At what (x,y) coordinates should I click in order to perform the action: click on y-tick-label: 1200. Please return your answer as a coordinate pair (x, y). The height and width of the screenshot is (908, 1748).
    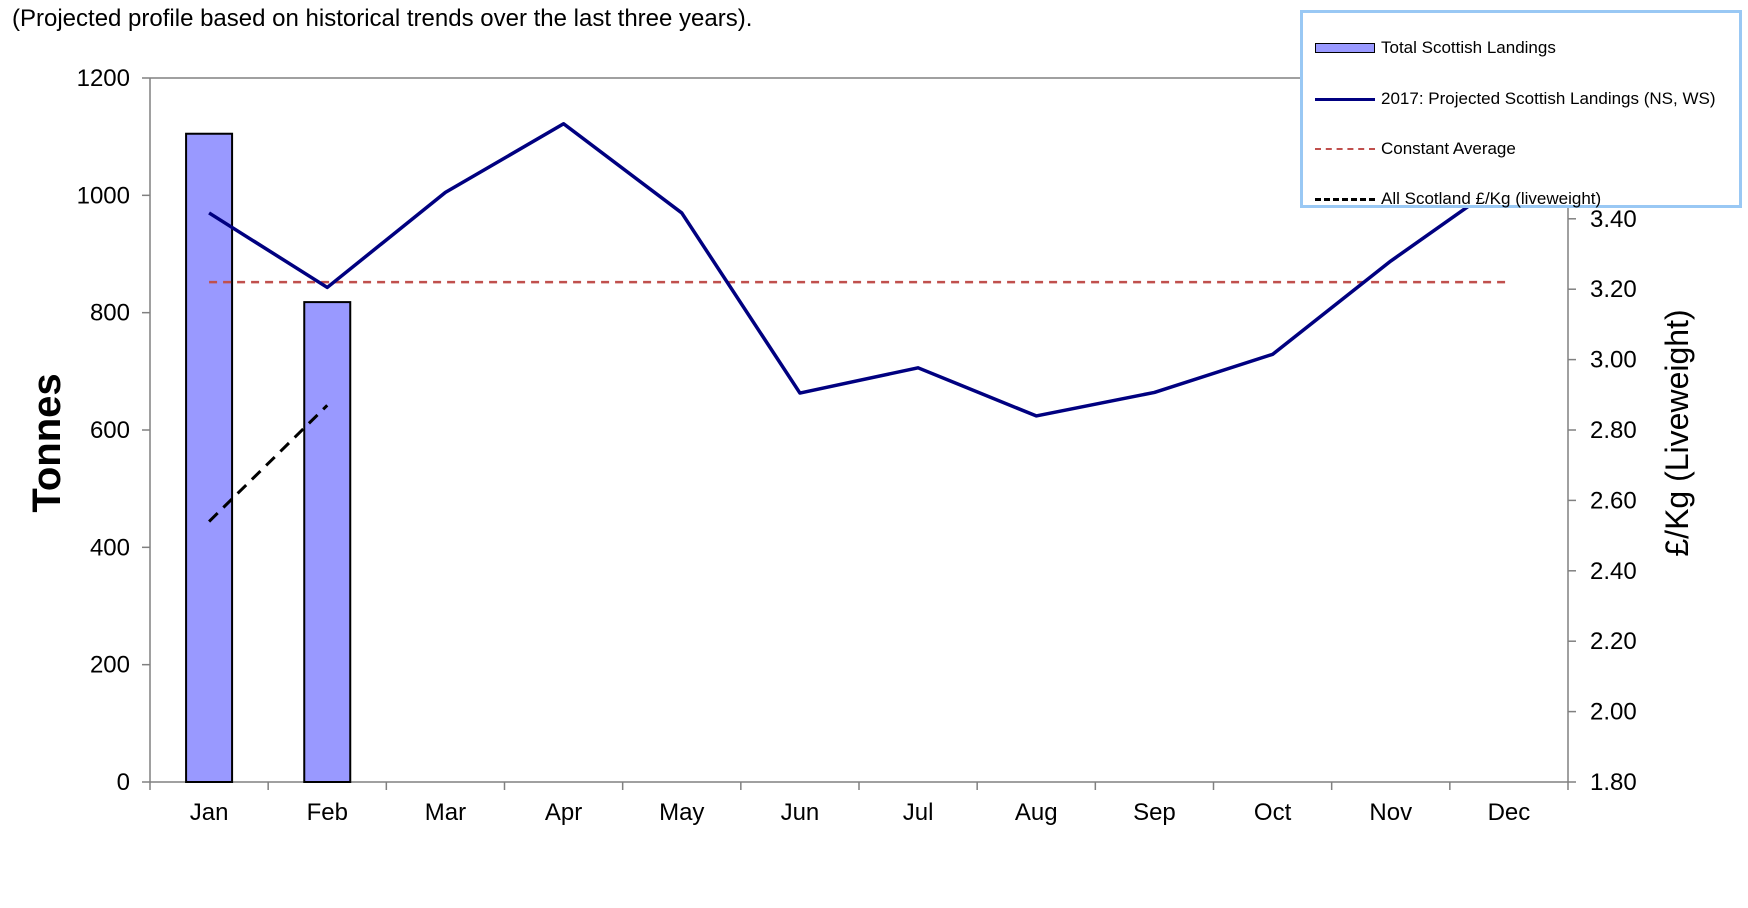
    Looking at the image, I should click on (103, 78).